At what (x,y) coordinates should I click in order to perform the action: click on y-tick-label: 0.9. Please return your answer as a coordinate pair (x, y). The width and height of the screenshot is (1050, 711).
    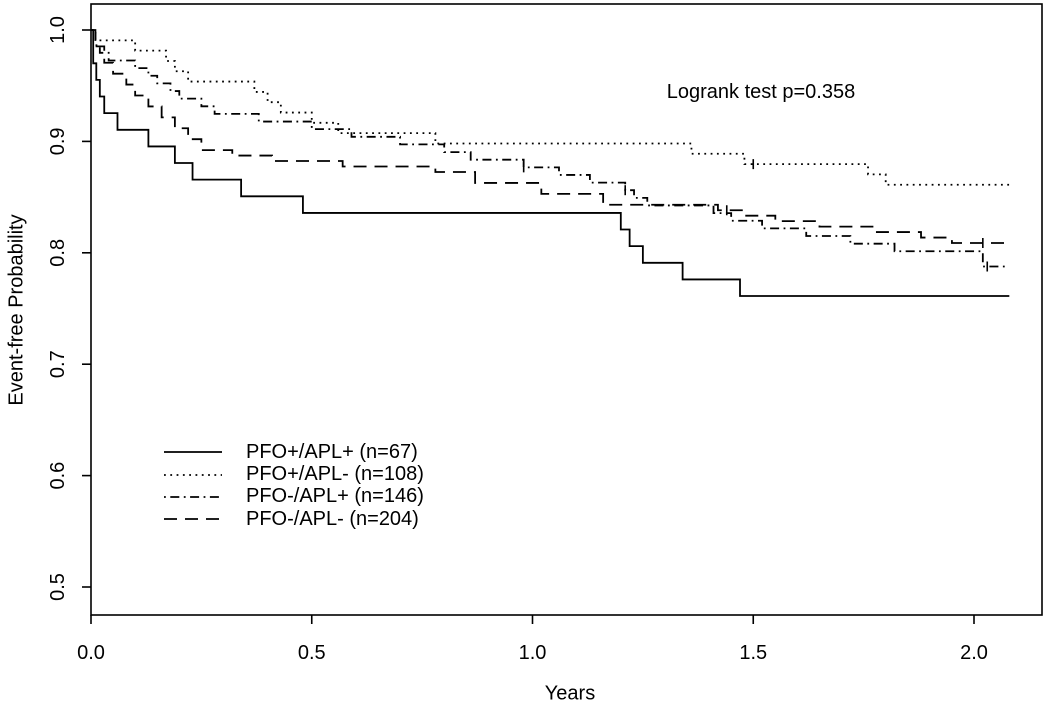
    Looking at the image, I should click on (58, 141).